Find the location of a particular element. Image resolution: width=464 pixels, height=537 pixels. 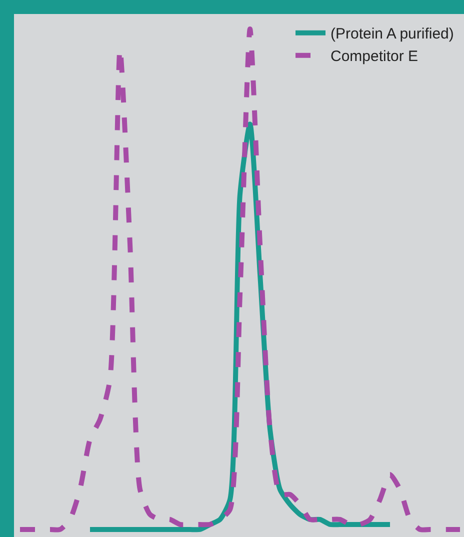

legend-label: (Protein A purified) is located at coordinates (392, 34).